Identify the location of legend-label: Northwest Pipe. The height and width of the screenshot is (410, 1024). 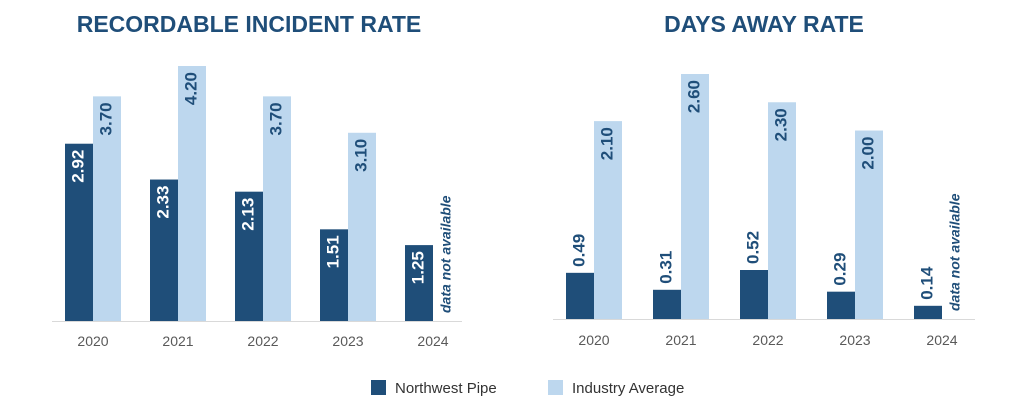
(446, 388).